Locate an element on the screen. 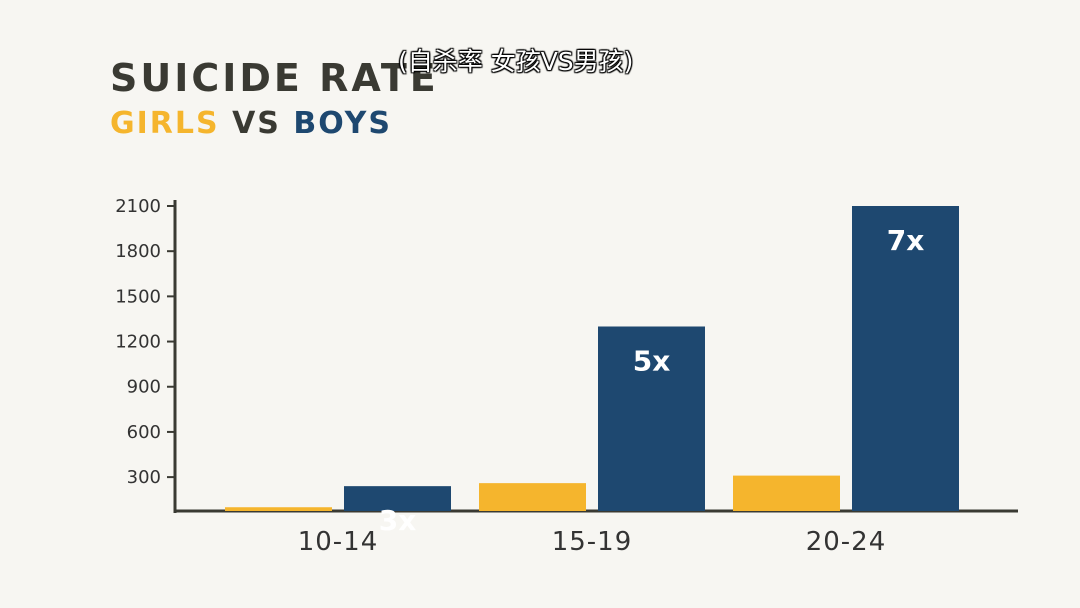 Image resolution: width=1080 pixels, height=608 pixels. bar-label-20-24: 7x is located at coordinates (906, 240).